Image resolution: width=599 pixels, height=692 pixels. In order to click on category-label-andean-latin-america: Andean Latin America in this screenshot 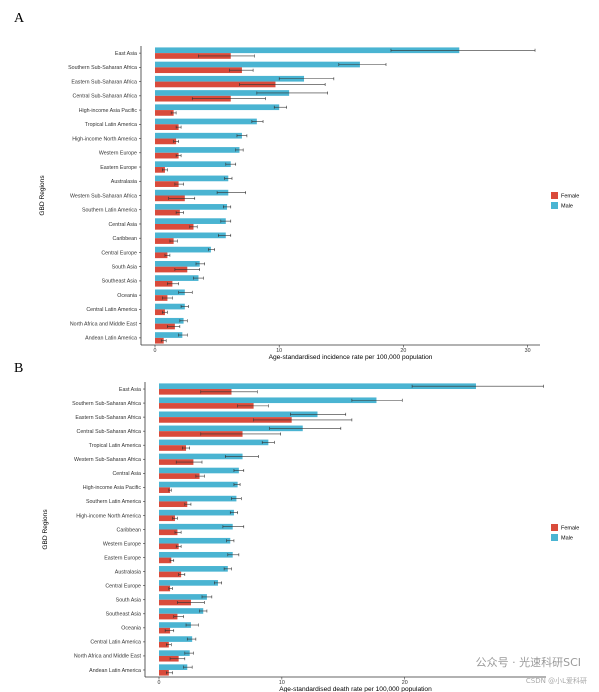, I will do `click(111, 339)`.